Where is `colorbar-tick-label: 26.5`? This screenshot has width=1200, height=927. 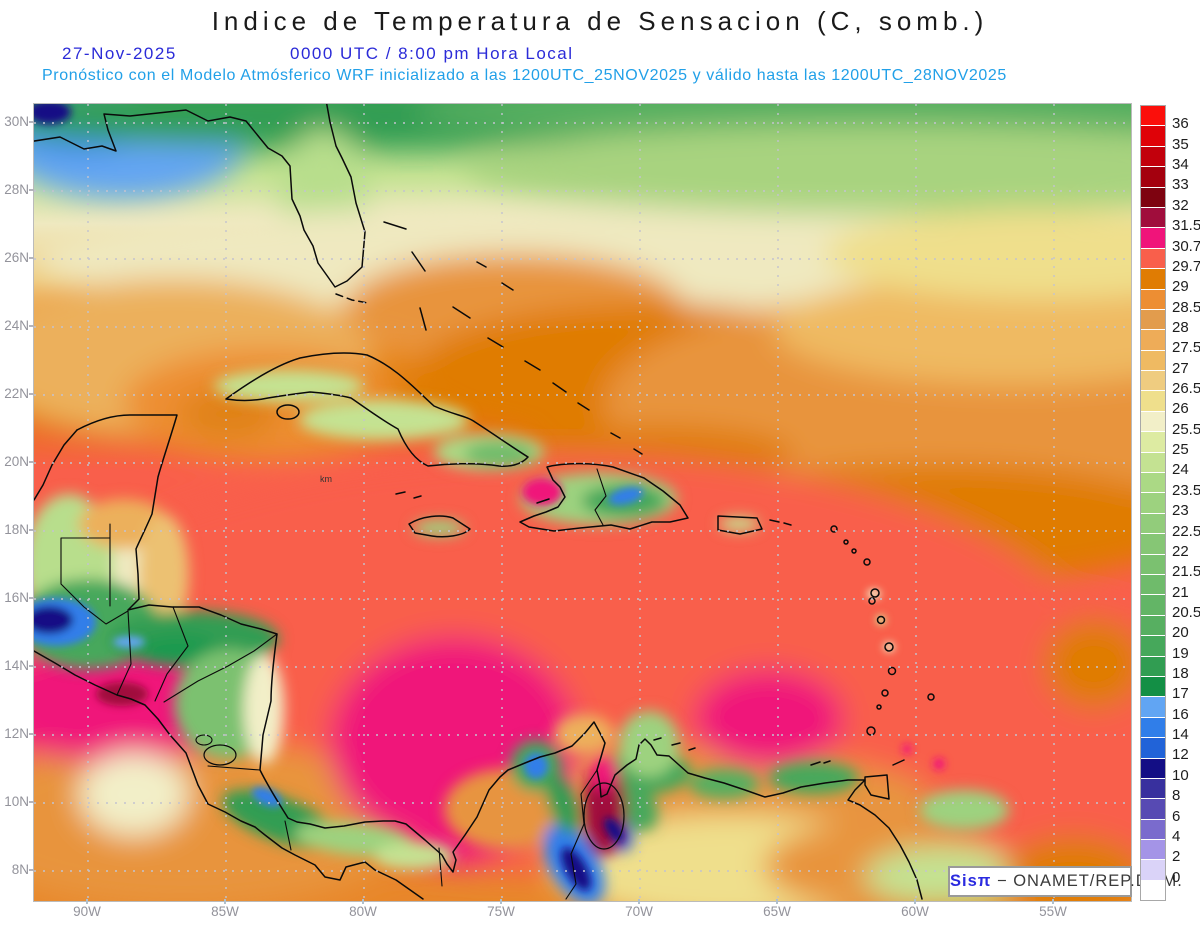
colorbar-tick-label: 26.5 is located at coordinates (1186, 389).